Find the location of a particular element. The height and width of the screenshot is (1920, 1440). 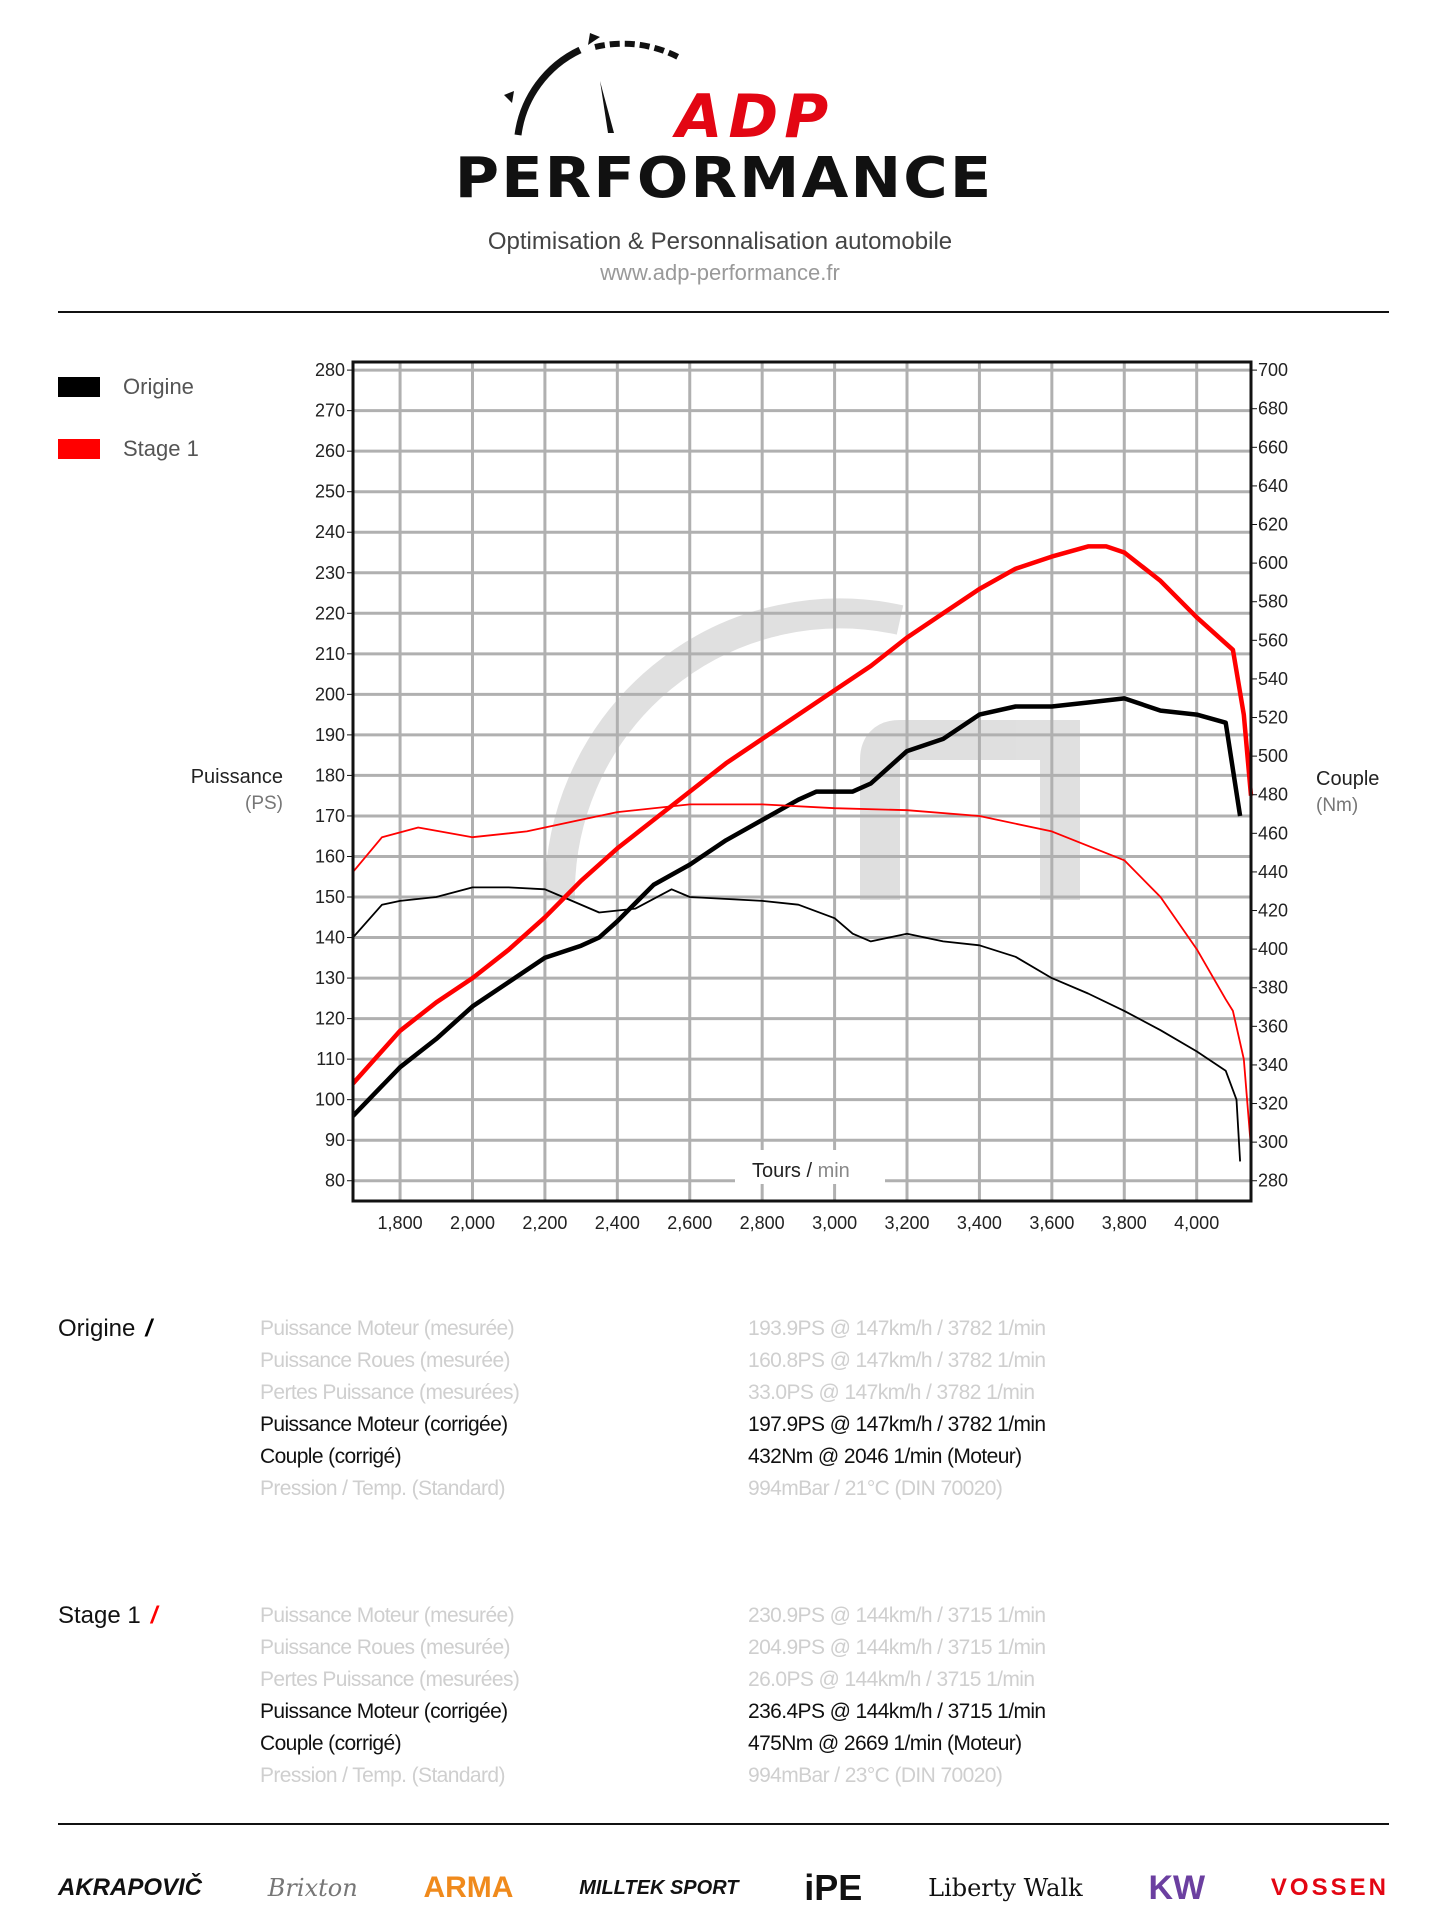

x-tick-label: 2,600 is located at coordinates (689, 1223).